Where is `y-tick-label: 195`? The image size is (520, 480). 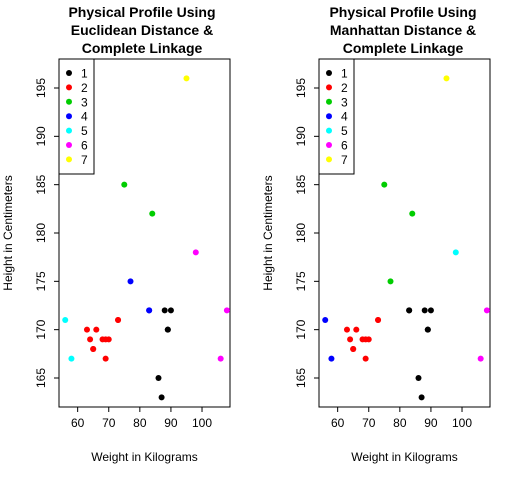
y-tick-label: 195 is located at coordinates (301, 88).